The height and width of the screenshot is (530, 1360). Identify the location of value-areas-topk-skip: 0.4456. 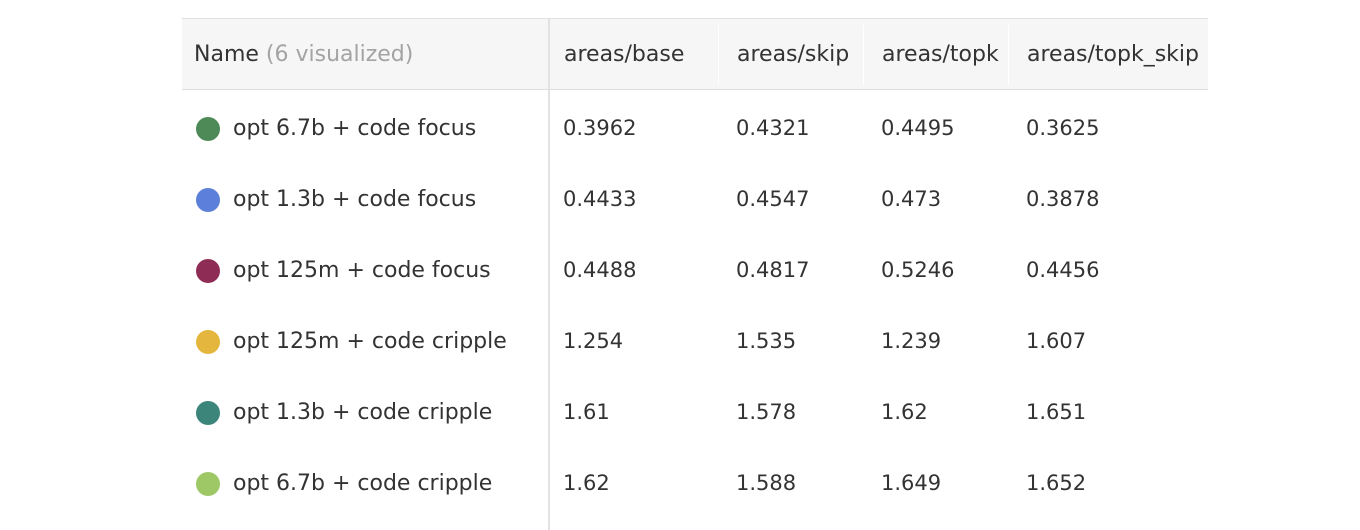
(1063, 270).